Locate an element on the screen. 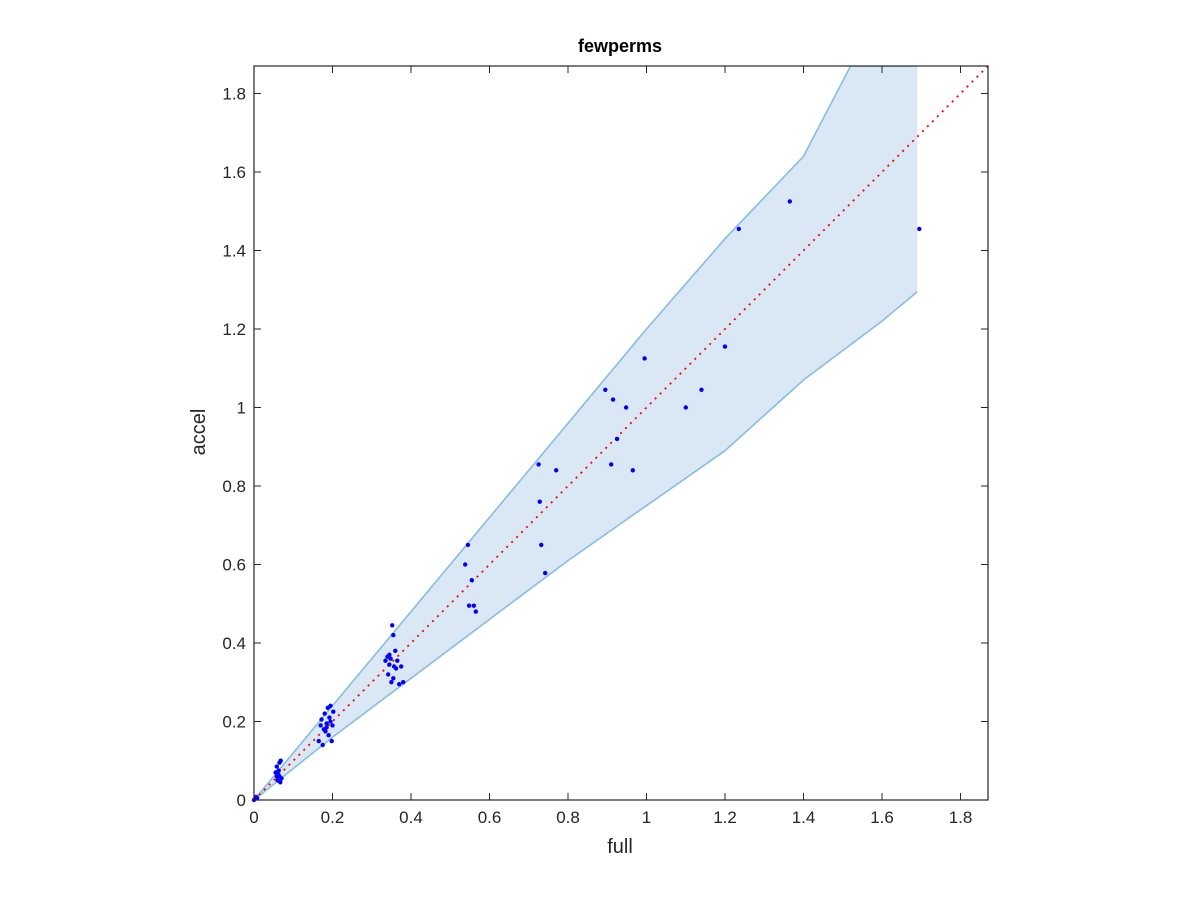 The height and width of the screenshot is (900, 1200). y-tick-label: 0.8 is located at coordinates (234, 486).